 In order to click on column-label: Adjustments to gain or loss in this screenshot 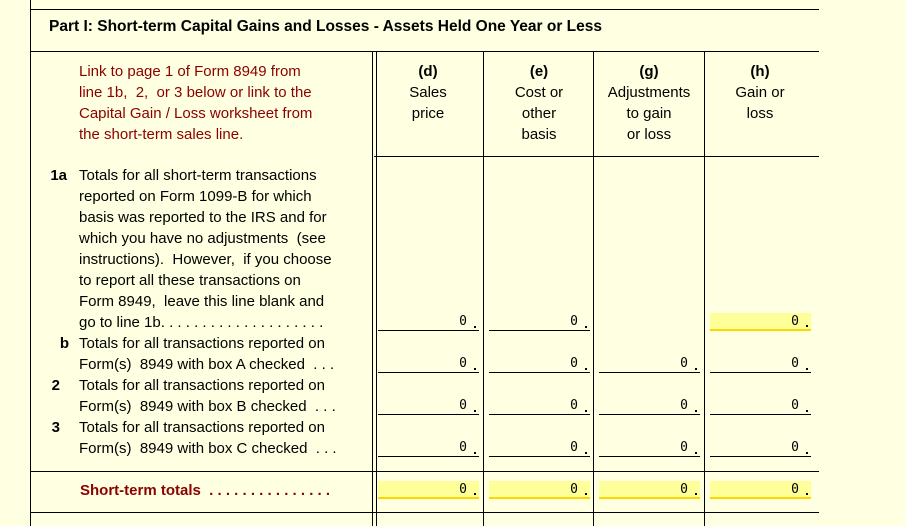, I will do `click(649, 113)`.